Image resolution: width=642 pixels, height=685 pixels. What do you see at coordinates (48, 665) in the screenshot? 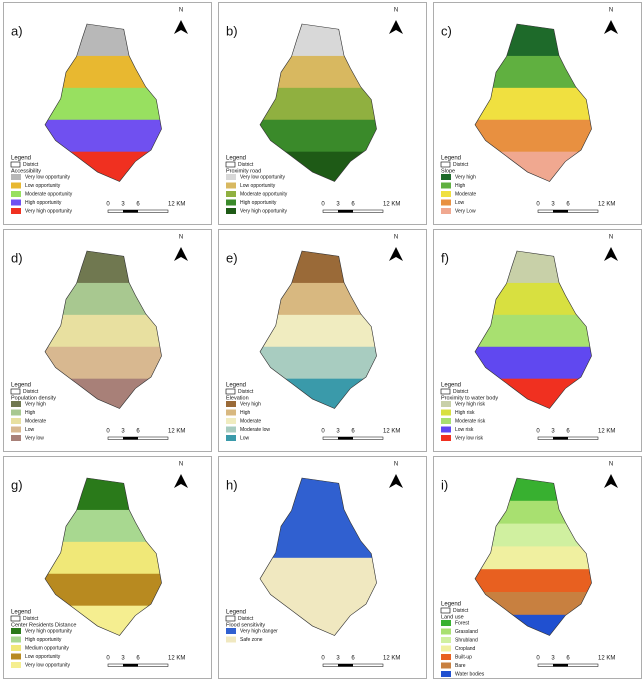
I see `legend-item: Very low opportunity` at bounding box center [48, 665].